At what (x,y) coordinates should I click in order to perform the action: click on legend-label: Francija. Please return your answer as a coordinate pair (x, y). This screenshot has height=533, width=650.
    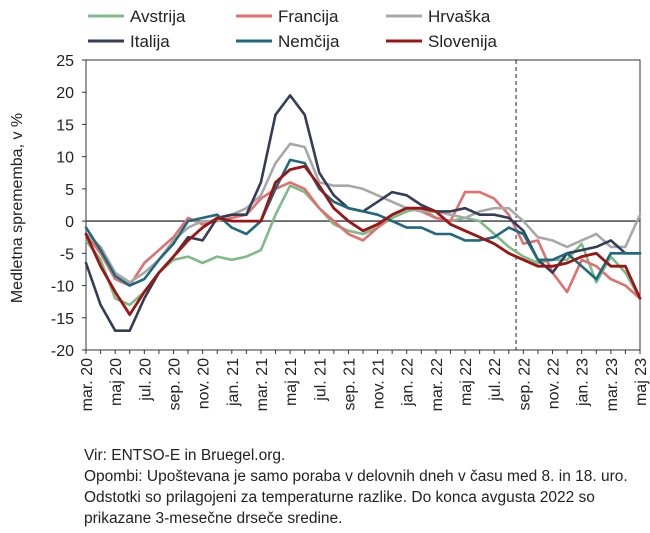
    Looking at the image, I should click on (308, 16).